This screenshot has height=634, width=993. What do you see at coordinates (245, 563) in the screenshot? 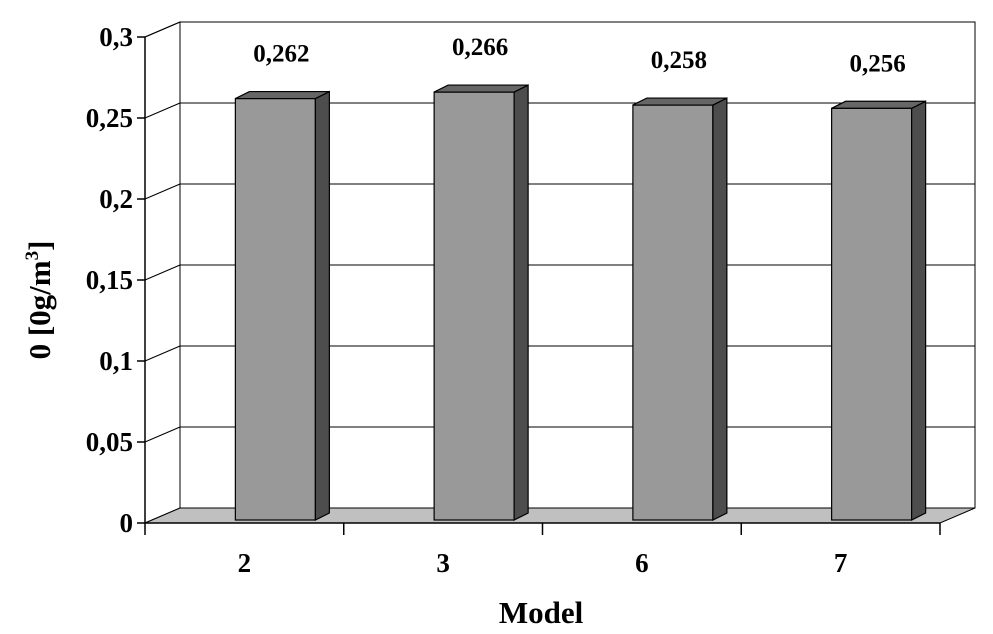
I see `x-tick-label: 2` at bounding box center [245, 563].